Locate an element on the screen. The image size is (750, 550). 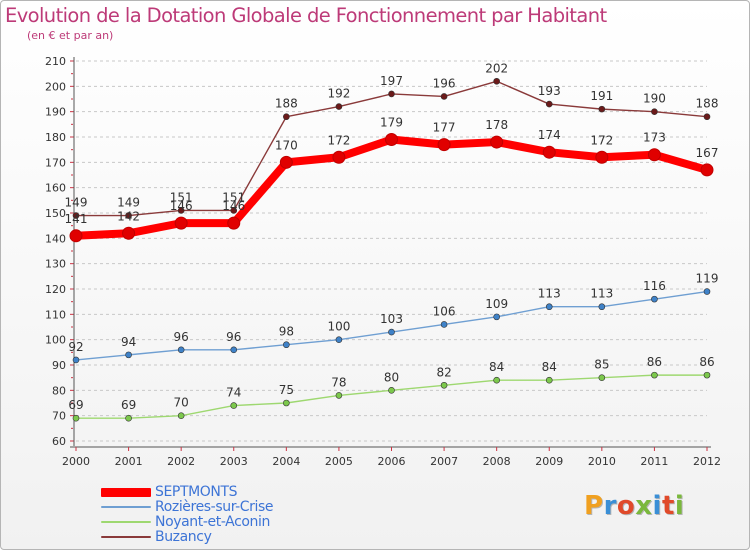
data-label: 178 is located at coordinates (496, 125).